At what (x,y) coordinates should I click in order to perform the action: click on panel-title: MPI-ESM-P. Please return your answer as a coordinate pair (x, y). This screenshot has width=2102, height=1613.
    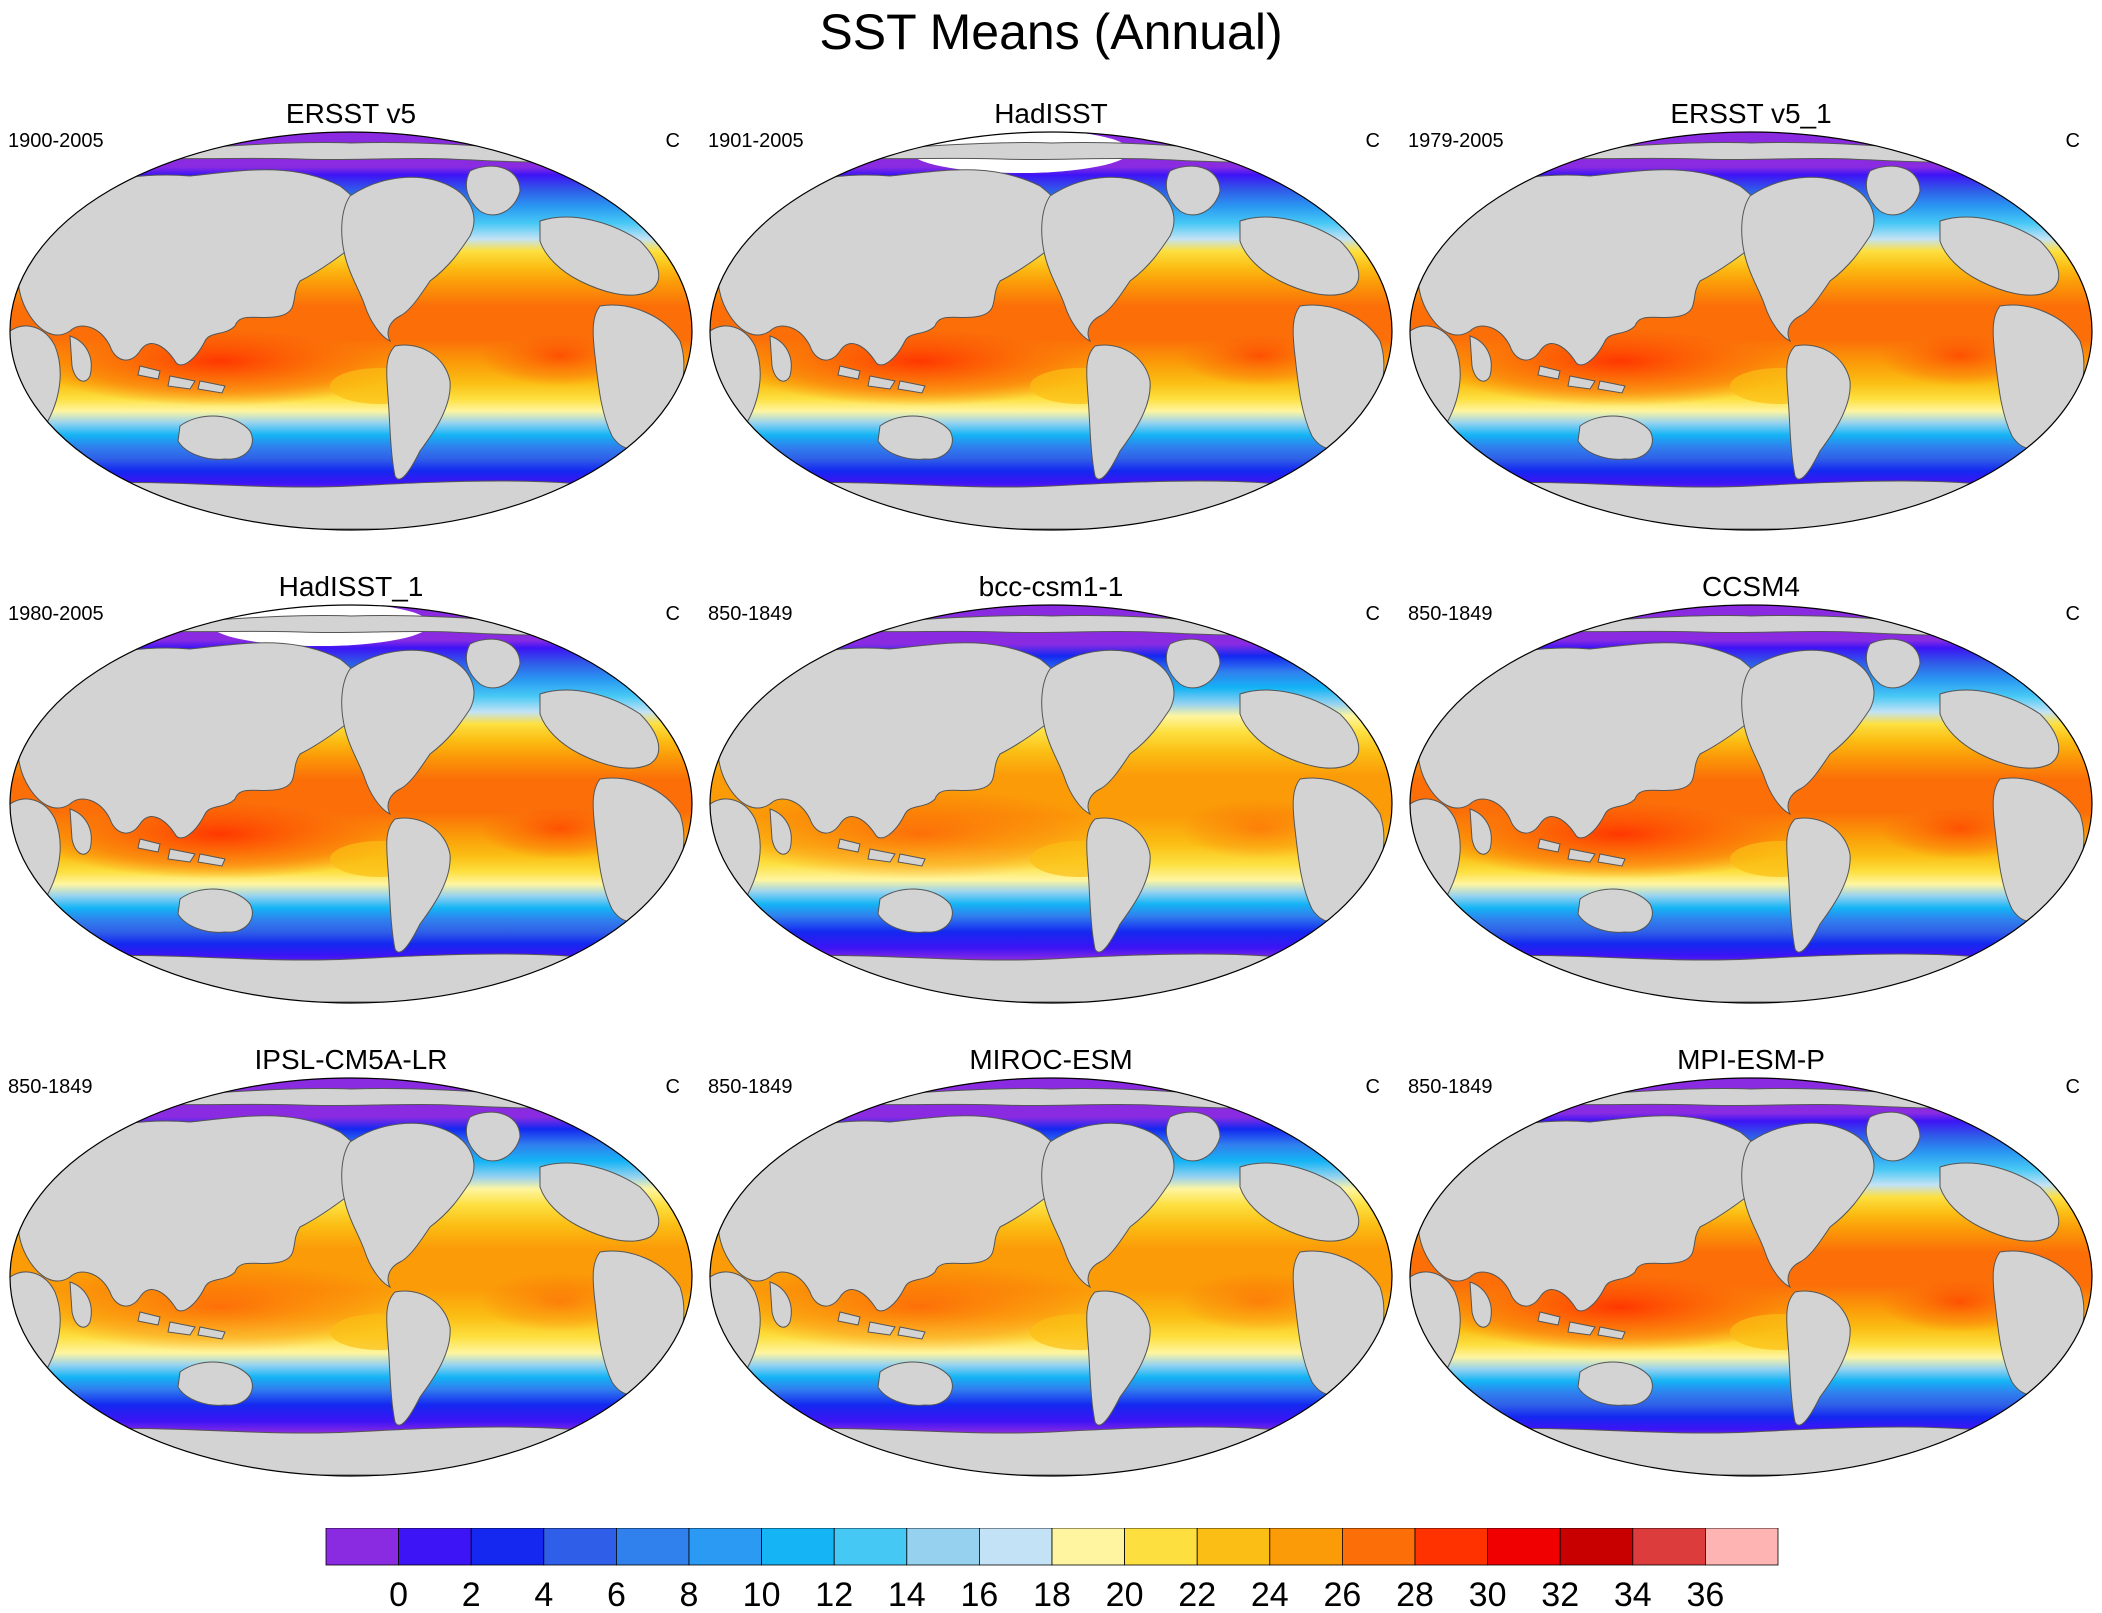
    Looking at the image, I should click on (1751, 1059).